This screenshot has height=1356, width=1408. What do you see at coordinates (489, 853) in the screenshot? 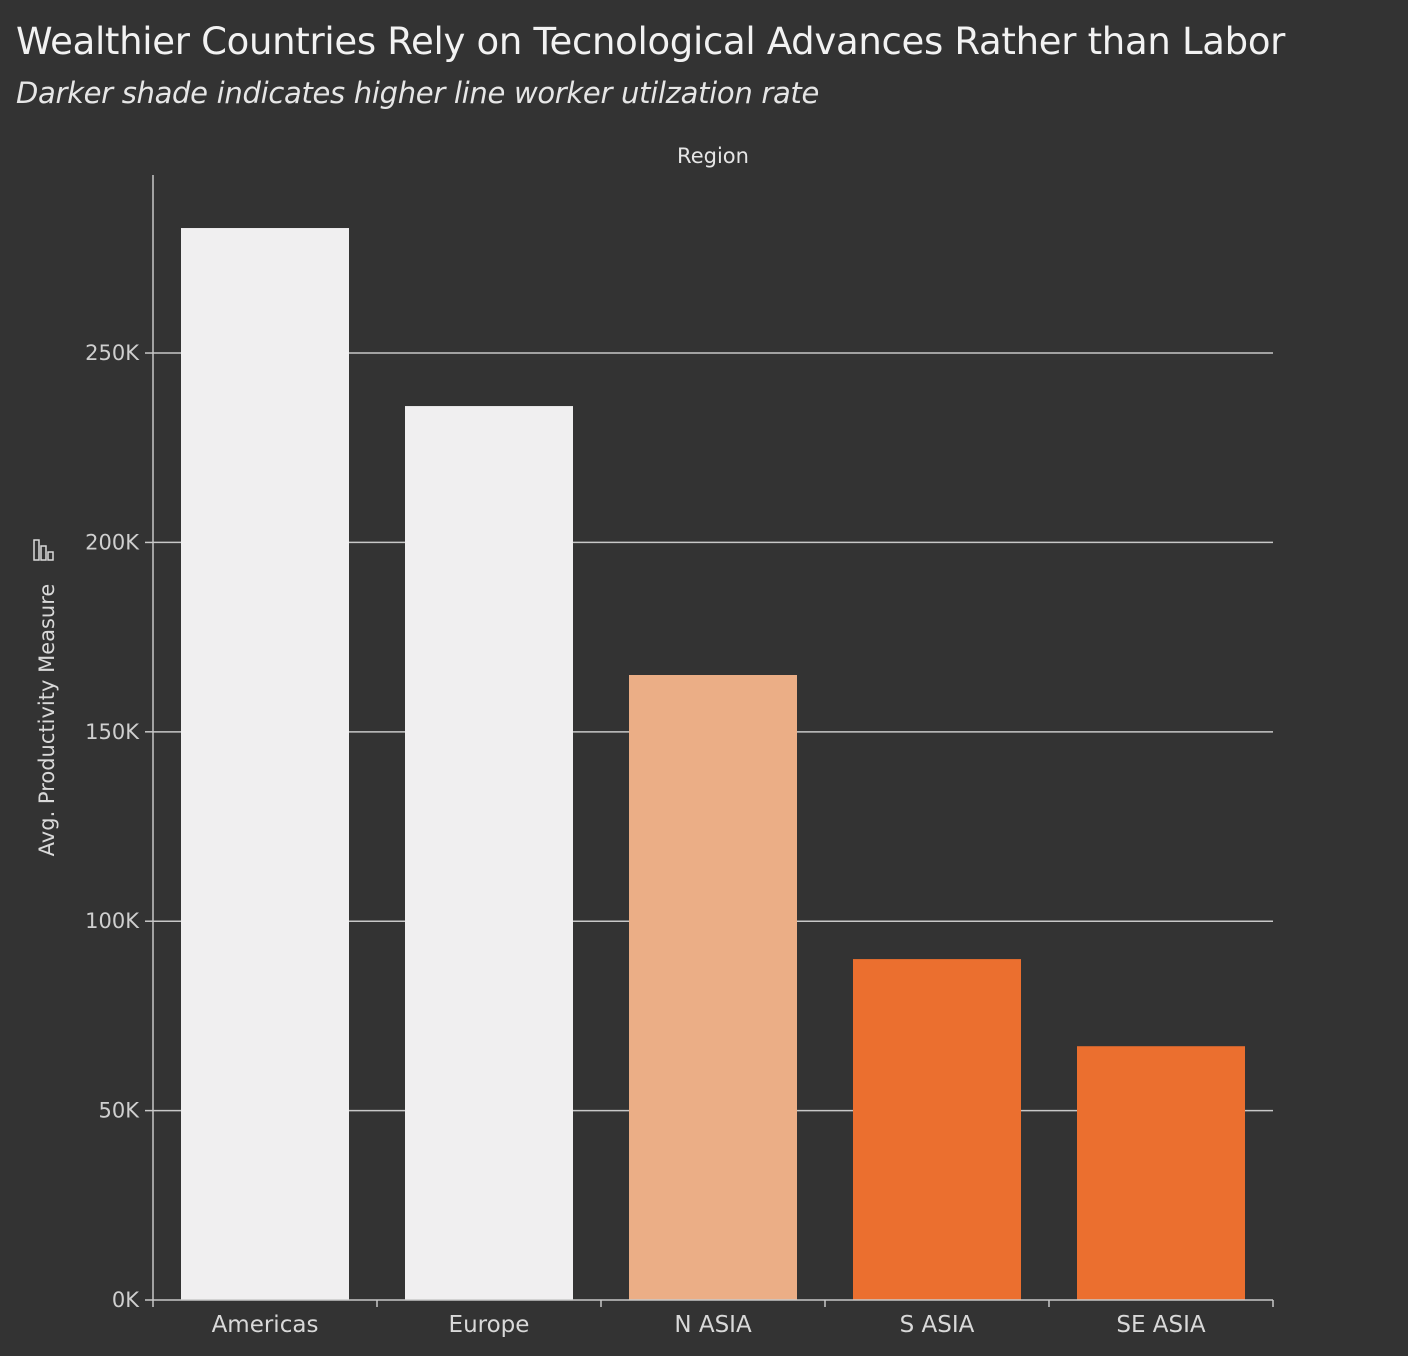
I see `bar-europe` at bounding box center [489, 853].